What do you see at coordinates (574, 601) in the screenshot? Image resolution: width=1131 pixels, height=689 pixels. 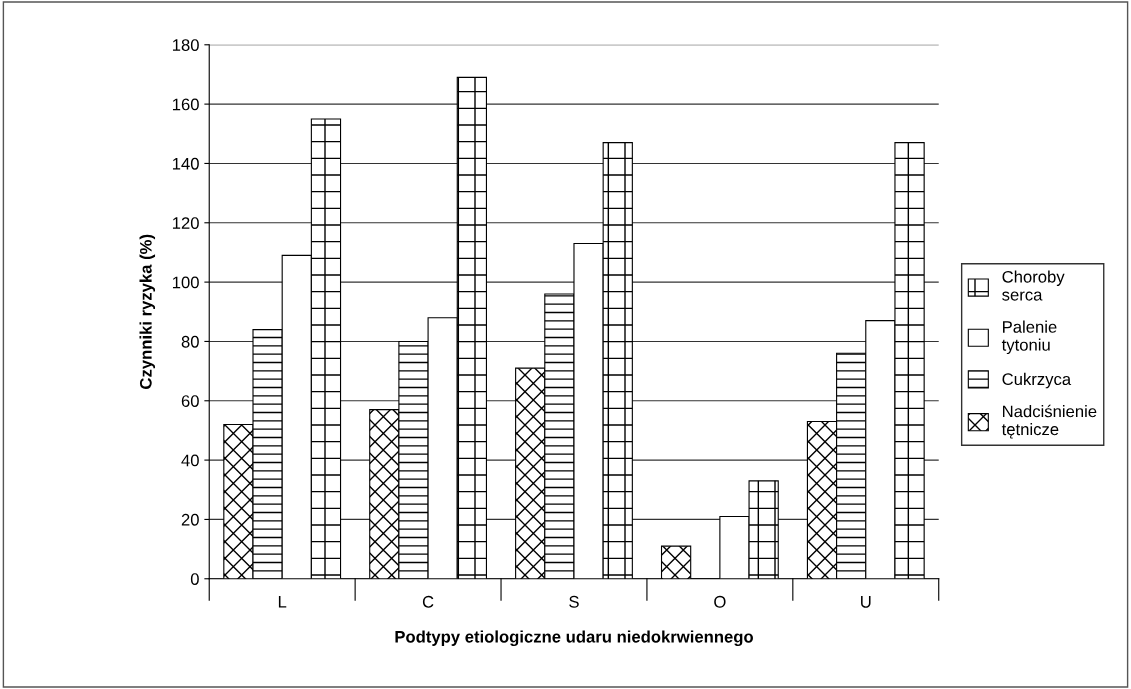 I see `x-tick-label: S` at bounding box center [574, 601].